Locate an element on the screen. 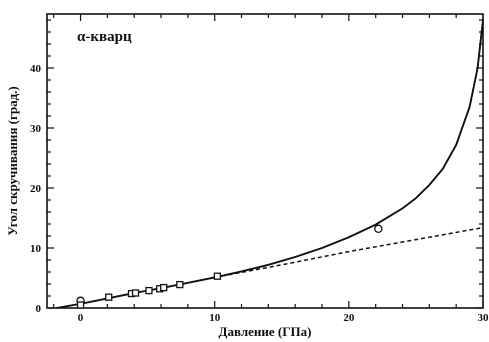 The height and width of the screenshot is (342, 489). circle-marker is located at coordinates (378, 229).